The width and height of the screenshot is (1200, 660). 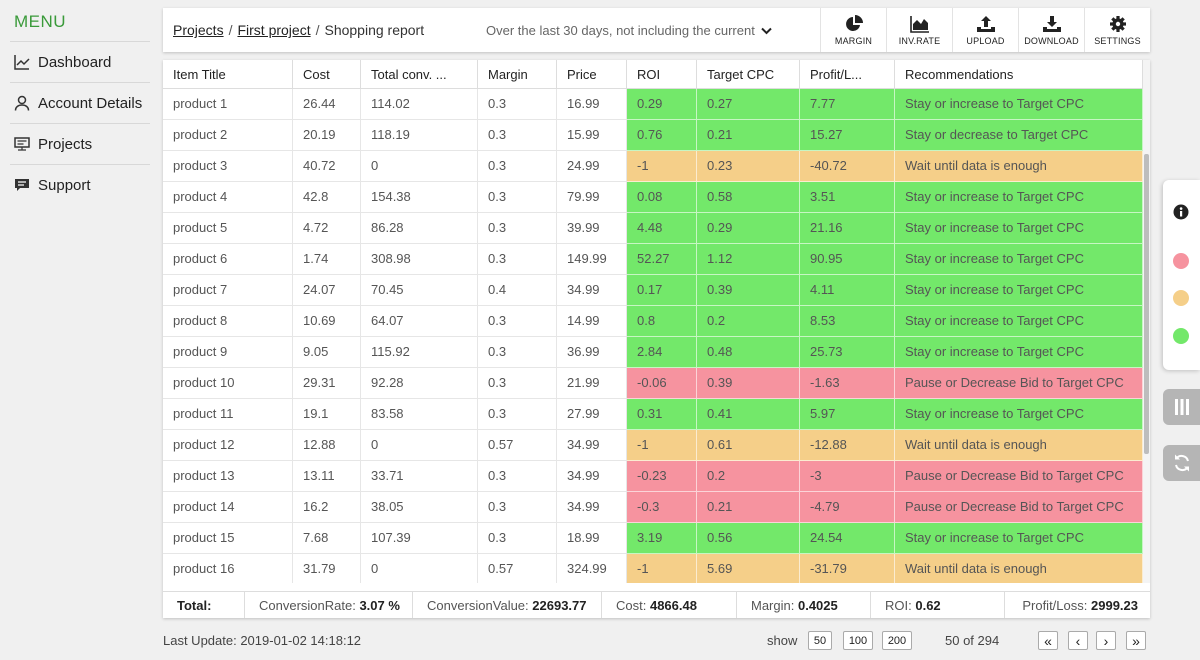 What do you see at coordinates (919, 30) in the screenshot?
I see `inv-rate-button: INV.RATE` at bounding box center [919, 30].